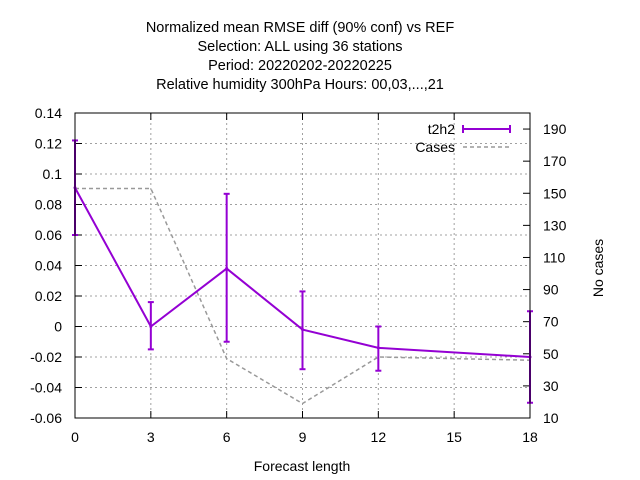 Image resolution: width=640 pixels, height=480 pixels. Describe the element at coordinates (46, 388) in the screenshot. I see `y-tick-label: -0.04` at that location.